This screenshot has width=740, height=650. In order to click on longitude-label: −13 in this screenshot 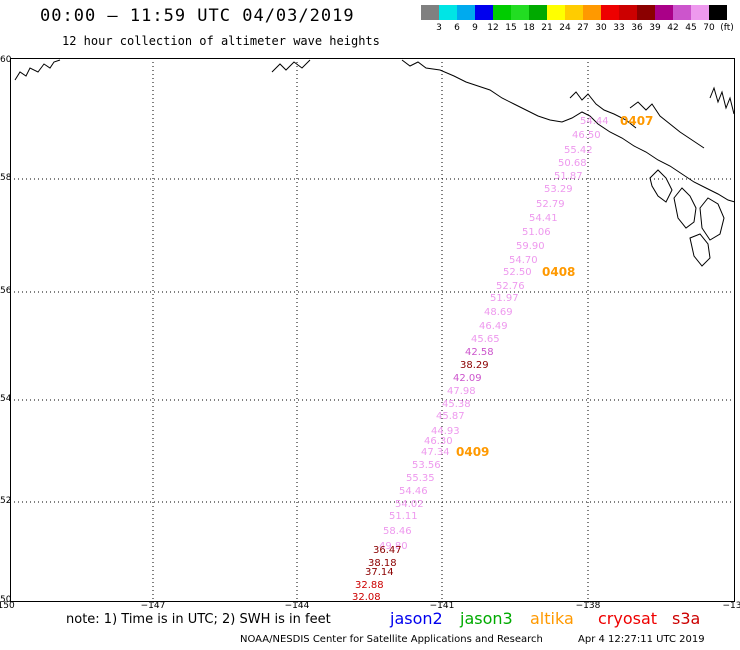, I will do `click(731, 606)`.